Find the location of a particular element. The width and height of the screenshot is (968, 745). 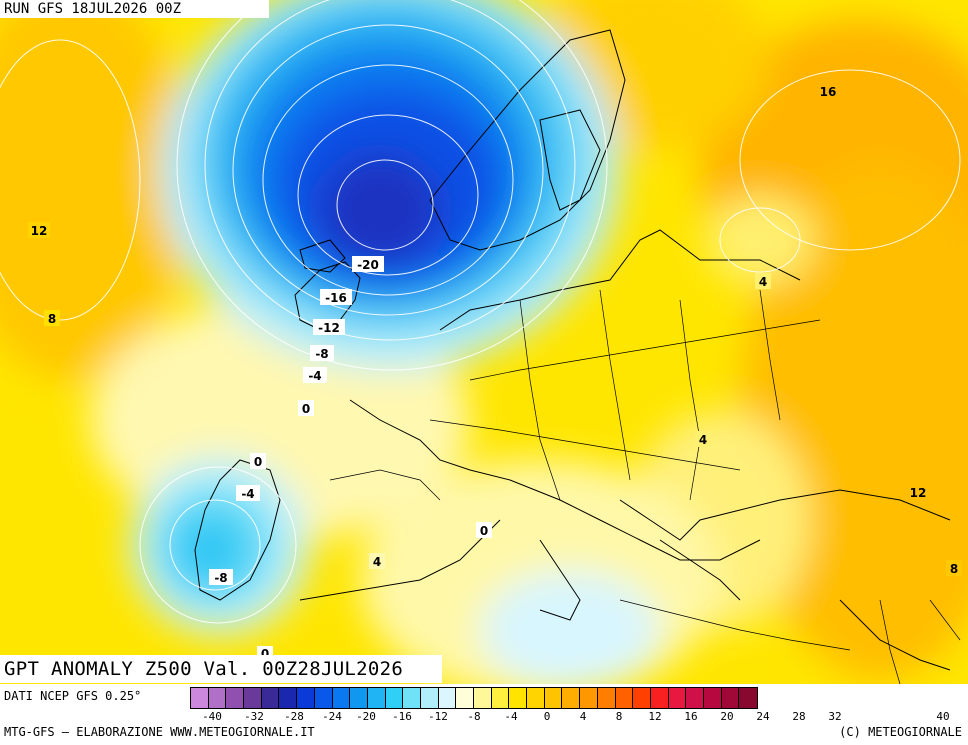

contour-label: 16 is located at coordinates (828, 91).